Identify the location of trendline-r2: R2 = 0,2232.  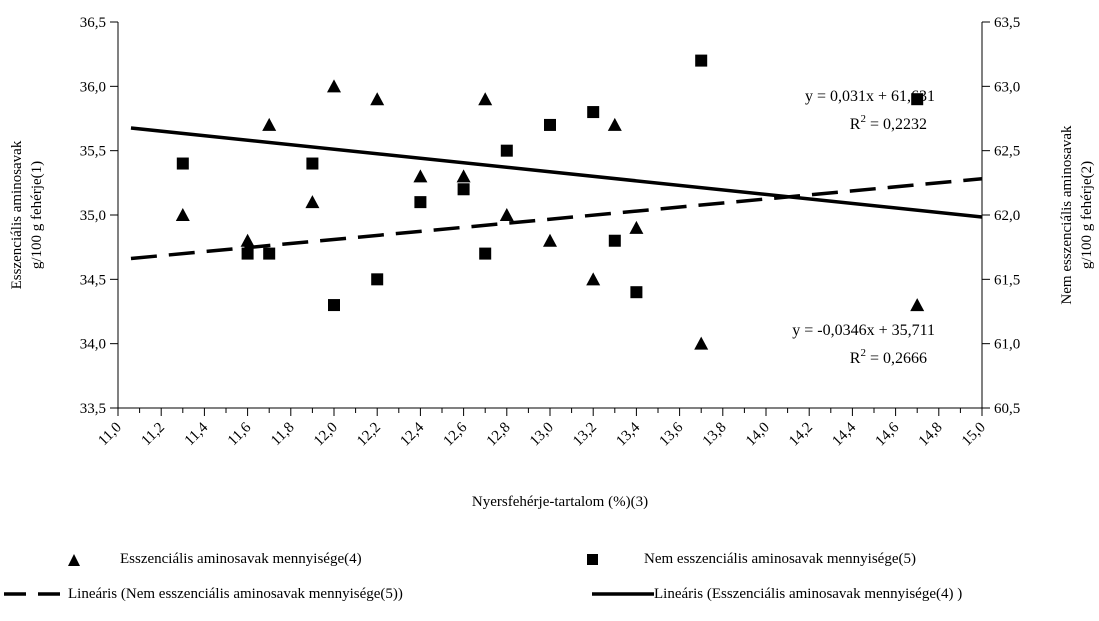
(888, 123).